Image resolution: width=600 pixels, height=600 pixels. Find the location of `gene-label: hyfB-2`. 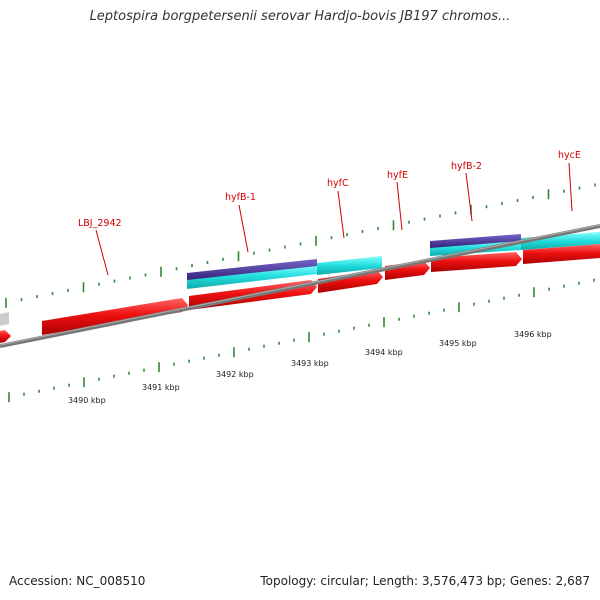

gene-label: hyfB-2 is located at coordinates (466, 166).